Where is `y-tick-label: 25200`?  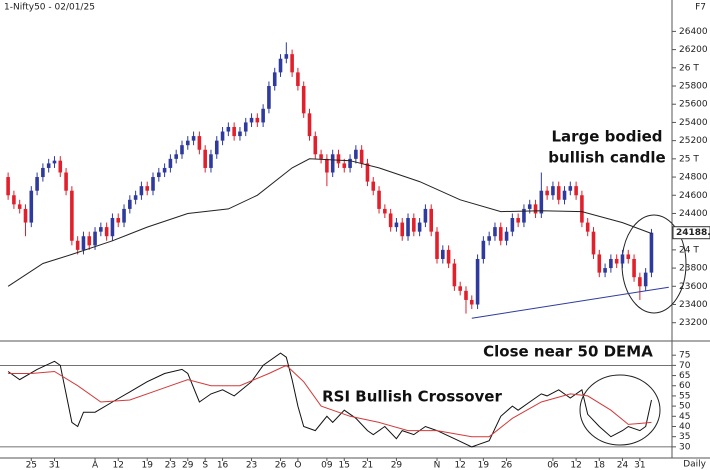 y-tick-label: 25200 is located at coordinates (693, 141).